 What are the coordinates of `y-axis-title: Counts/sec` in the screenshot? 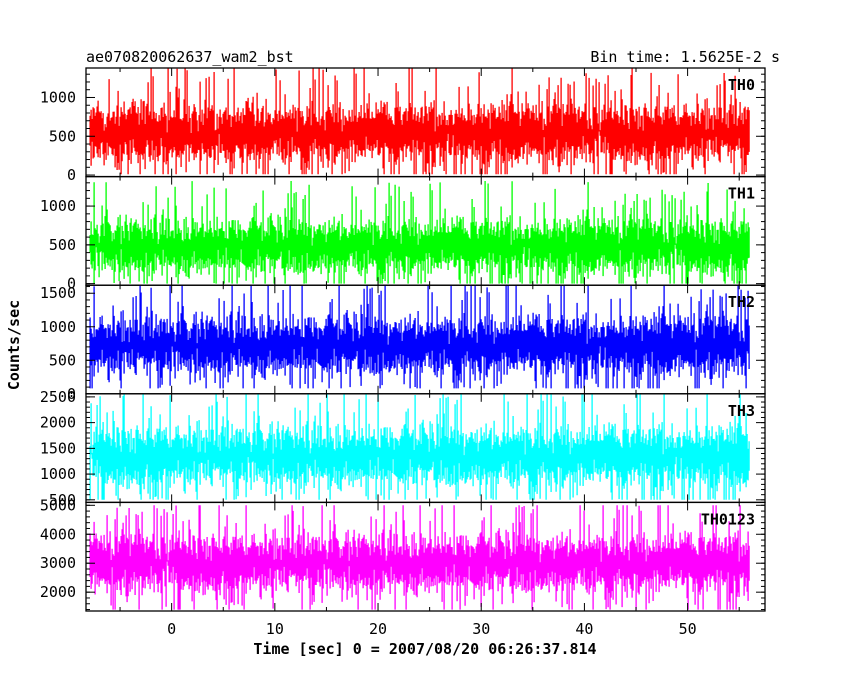 It's located at (14, 345).